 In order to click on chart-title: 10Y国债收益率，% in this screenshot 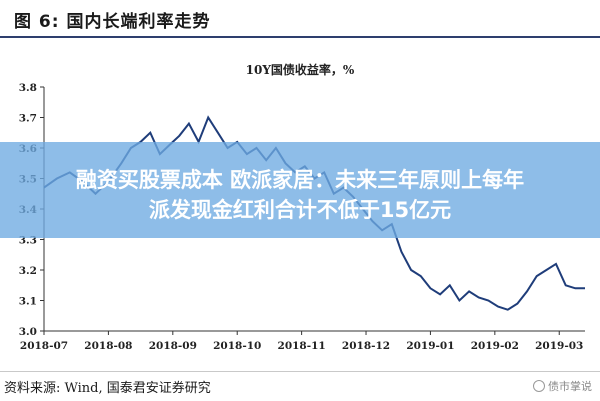, I will do `click(300, 69)`.